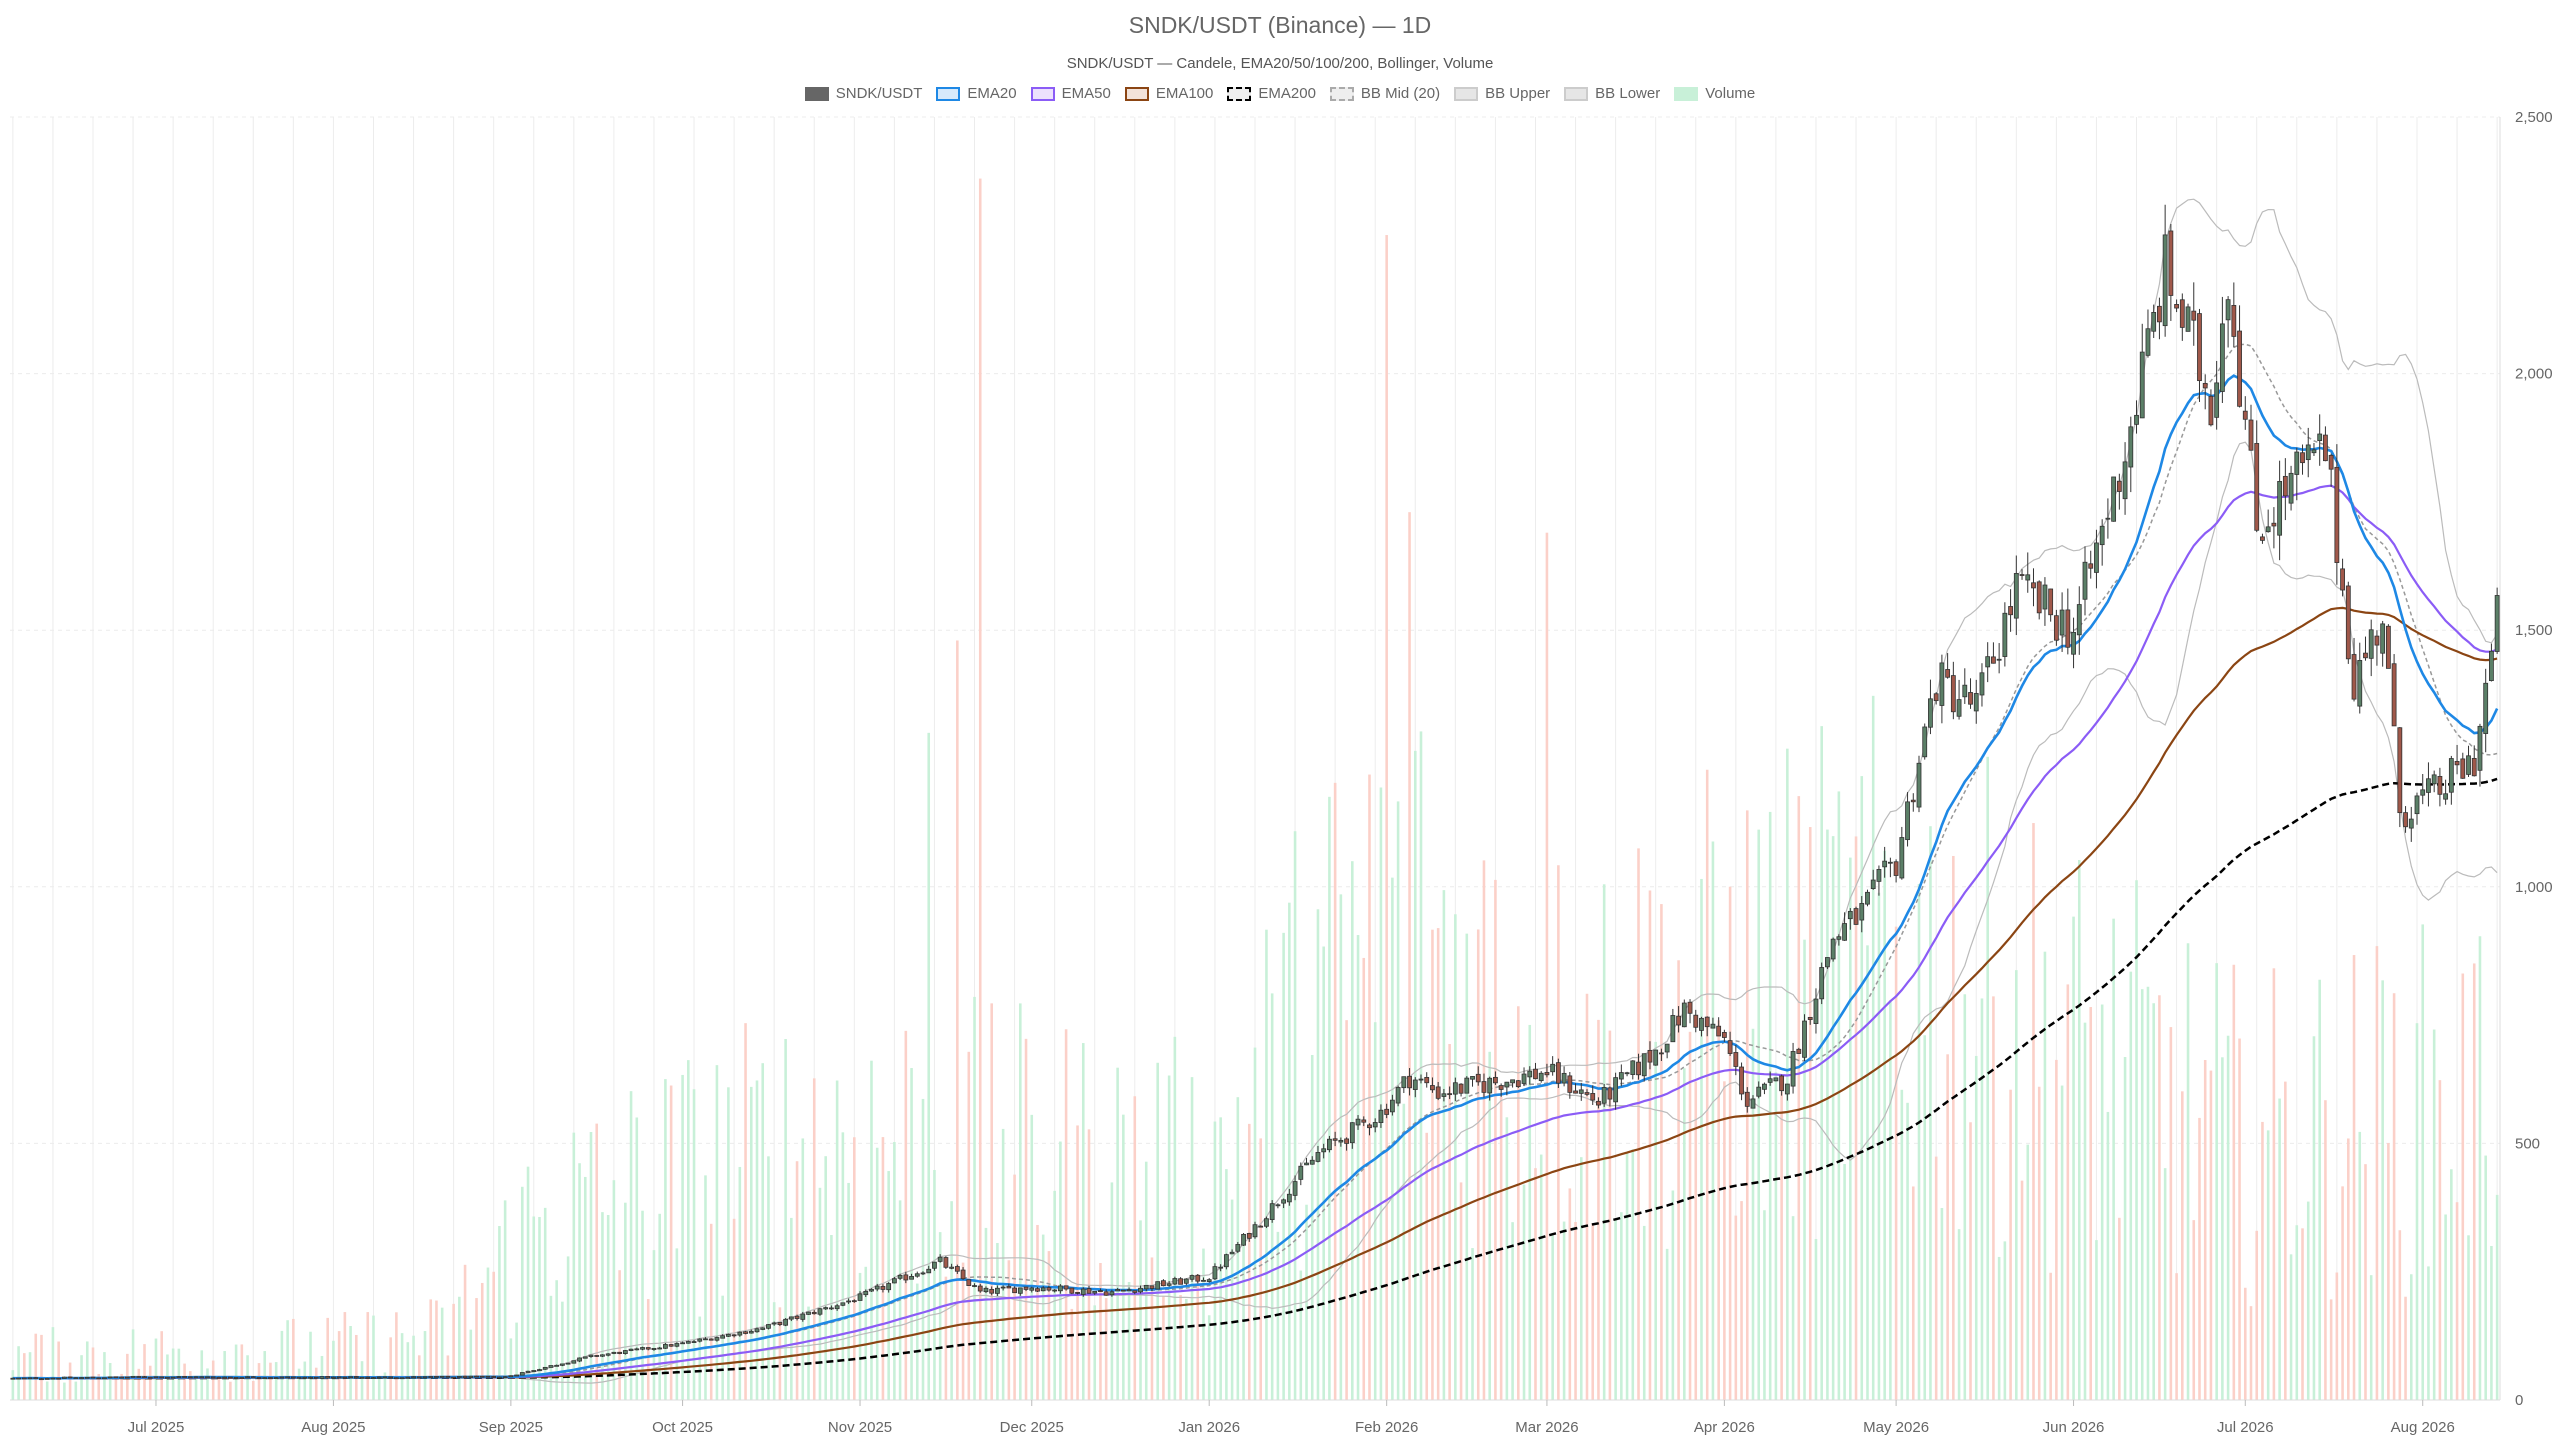 This screenshot has width=2560, height=1440. Describe the element at coordinates (2527, 1143) in the screenshot. I see `y-tick-label: 500` at that location.